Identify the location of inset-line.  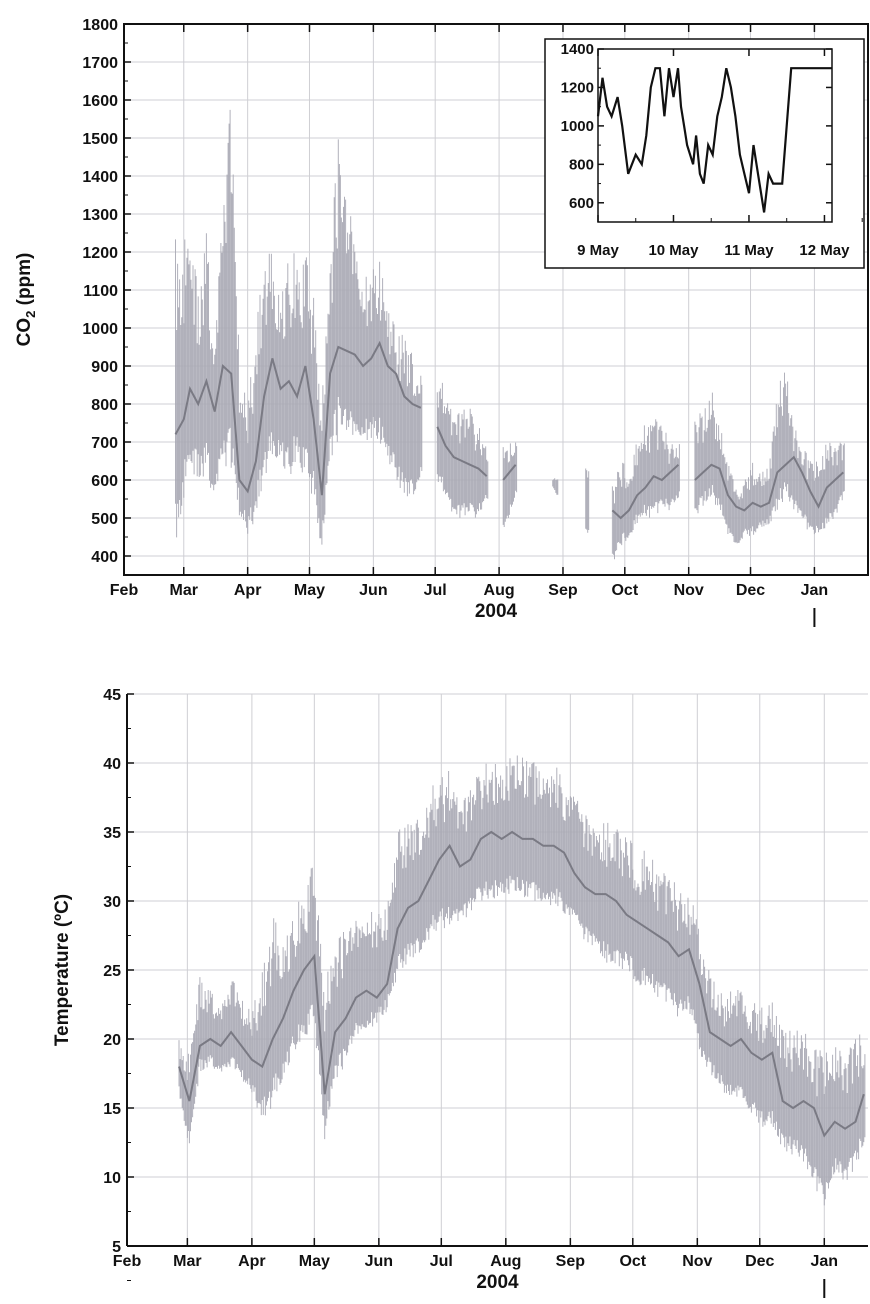
(714, 140).